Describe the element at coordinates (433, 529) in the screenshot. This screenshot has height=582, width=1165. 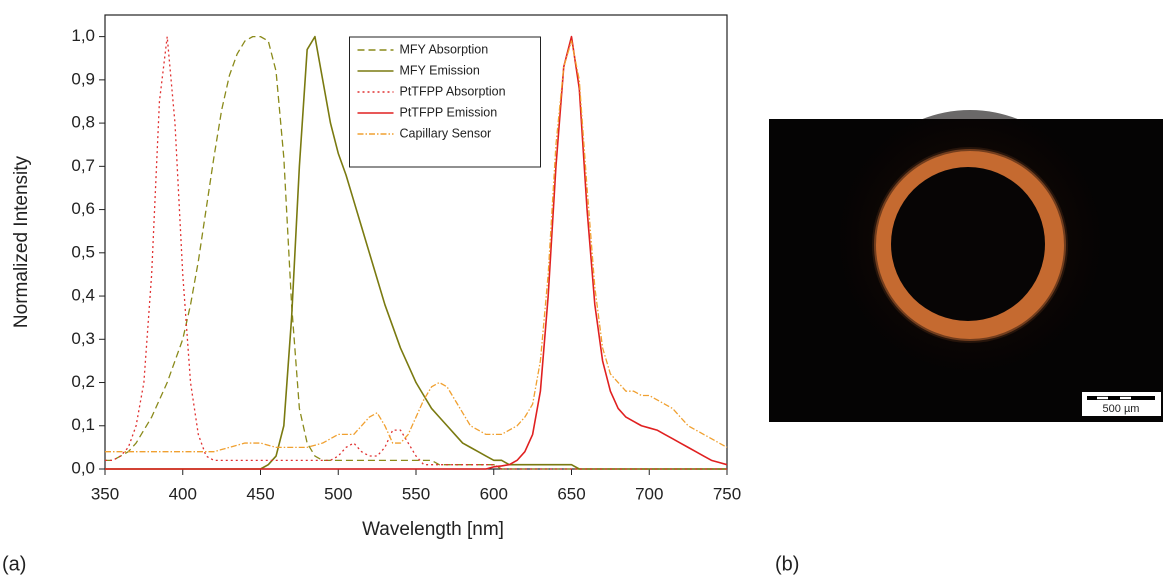
I see `x-axis-label: Wavelength [nm]` at that location.